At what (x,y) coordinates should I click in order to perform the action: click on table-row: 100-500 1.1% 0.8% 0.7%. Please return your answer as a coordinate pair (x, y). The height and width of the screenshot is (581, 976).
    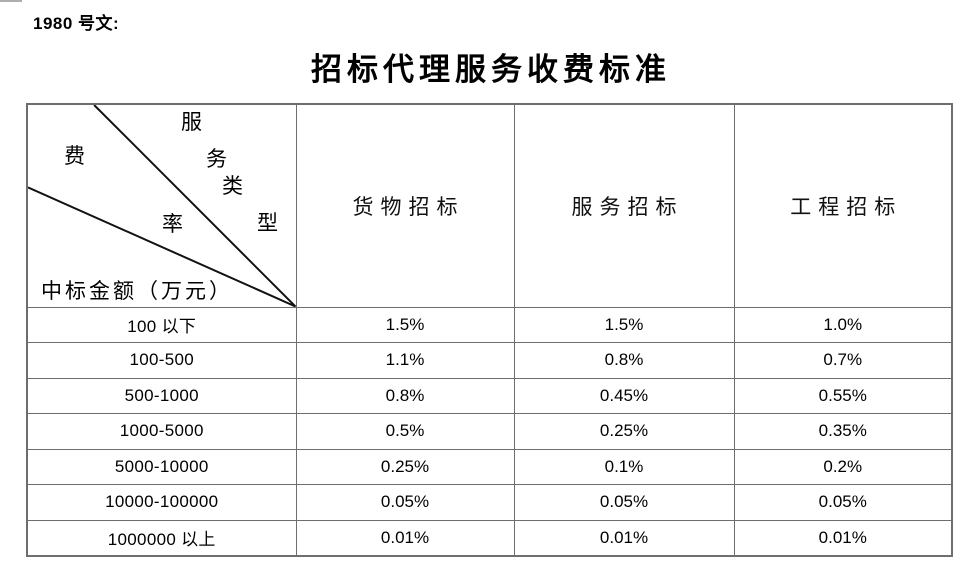
    Looking at the image, I should click on (489, 360).